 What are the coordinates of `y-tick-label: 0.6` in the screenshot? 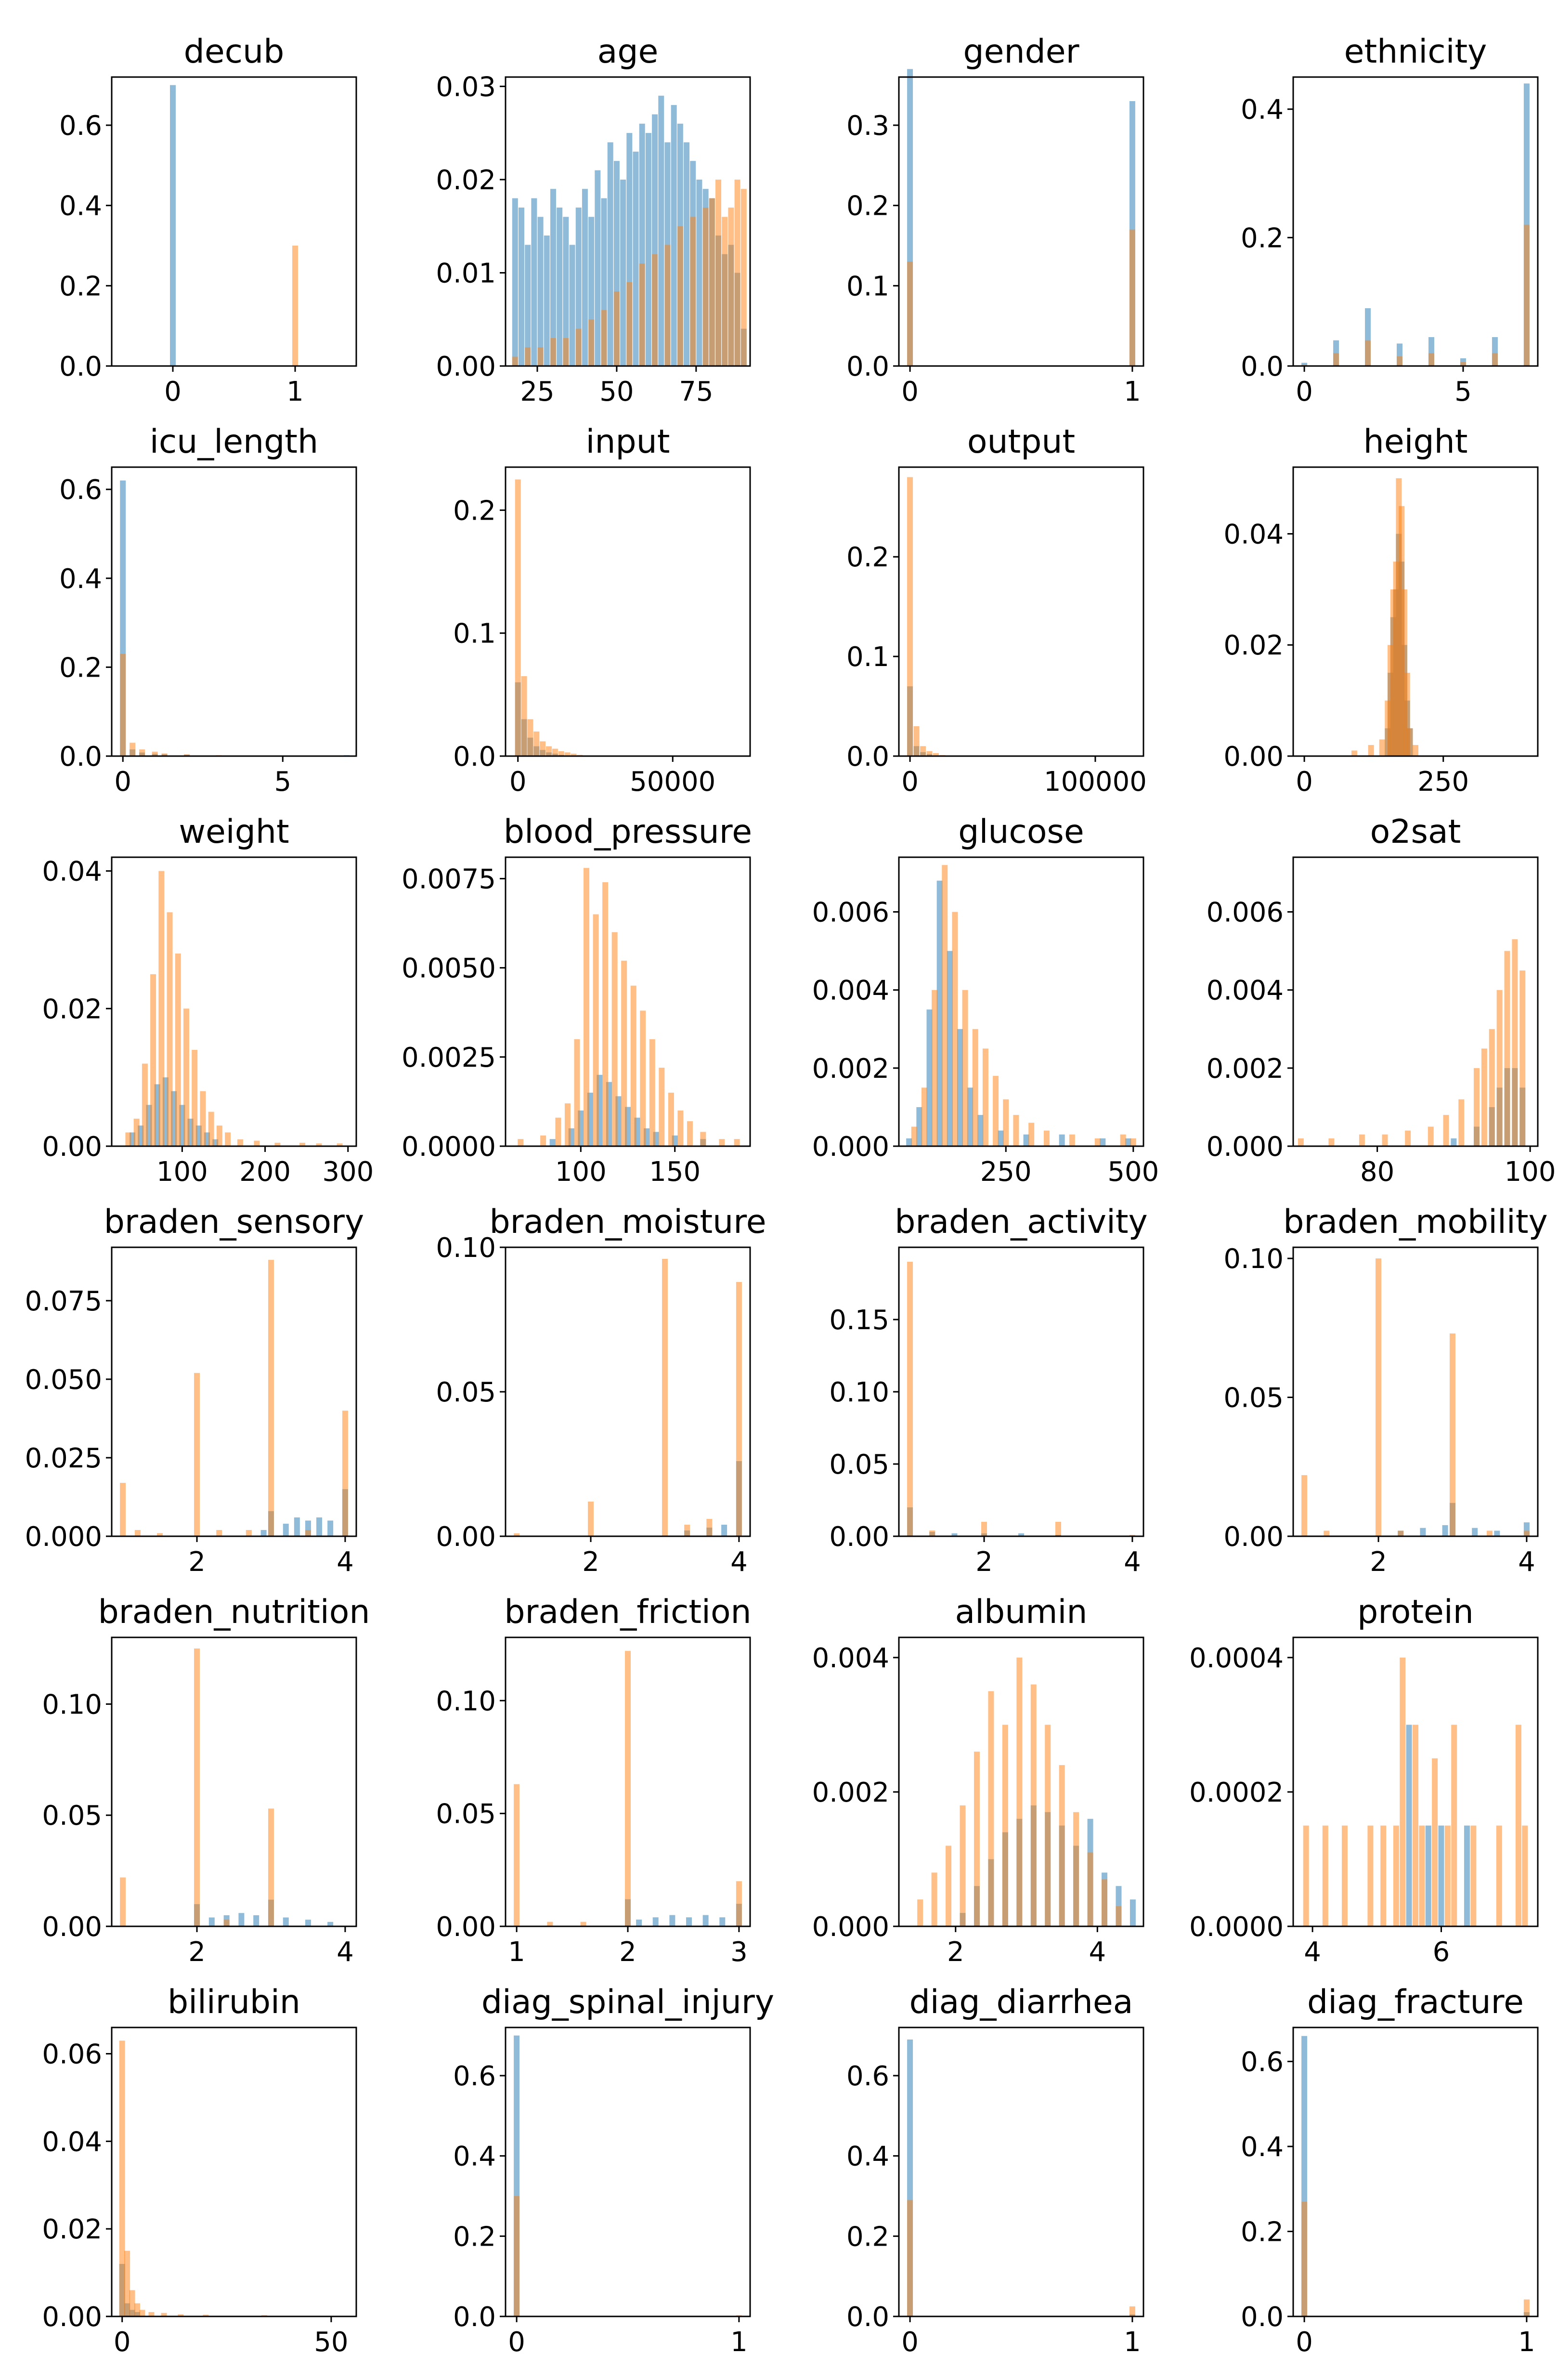 It's located at (81, 126).